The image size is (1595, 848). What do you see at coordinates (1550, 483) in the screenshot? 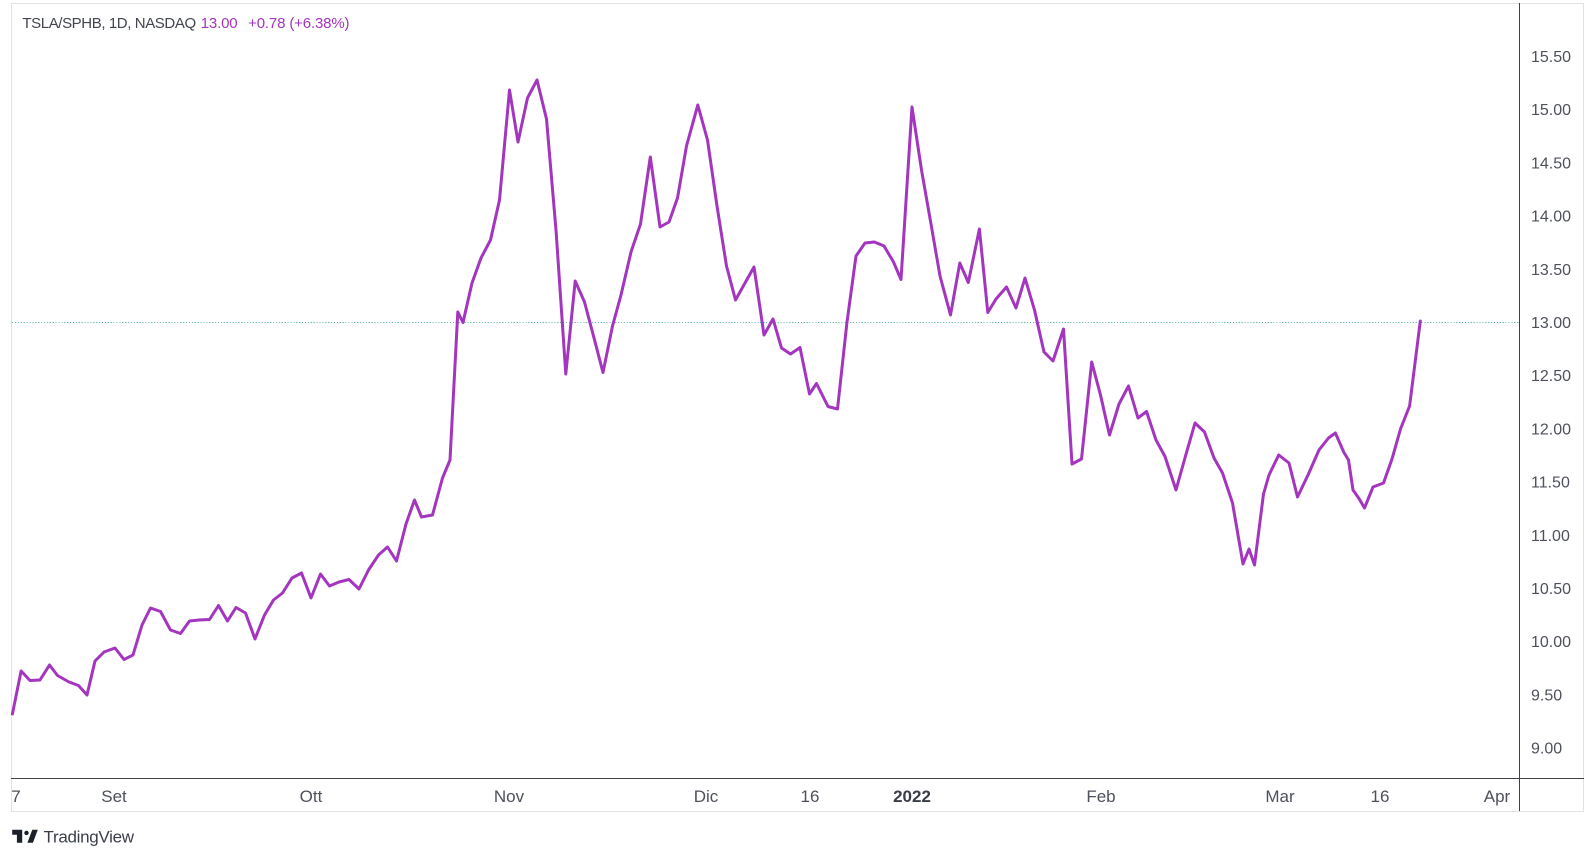
I see `svg-text: 11.50` at bounding box center [1550, 483].